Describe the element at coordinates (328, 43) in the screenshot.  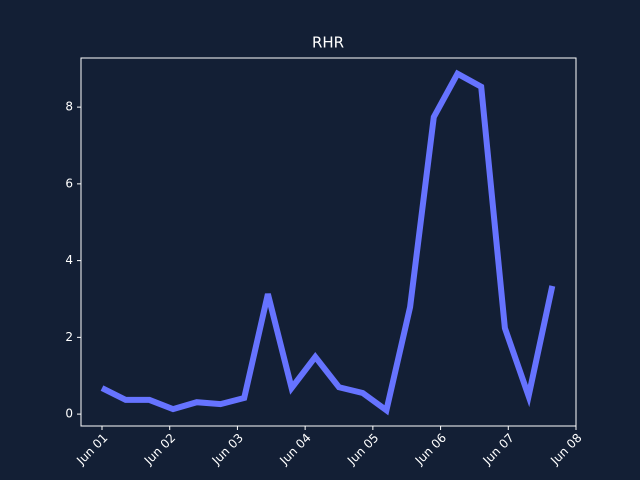
I see `chart-title: RHR` at that location.